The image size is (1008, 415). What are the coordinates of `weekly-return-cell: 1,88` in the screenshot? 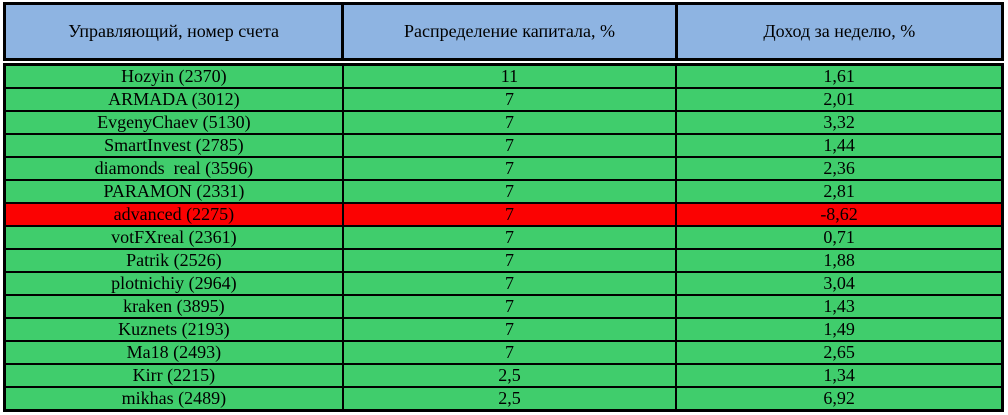 It's located at (839, 260).